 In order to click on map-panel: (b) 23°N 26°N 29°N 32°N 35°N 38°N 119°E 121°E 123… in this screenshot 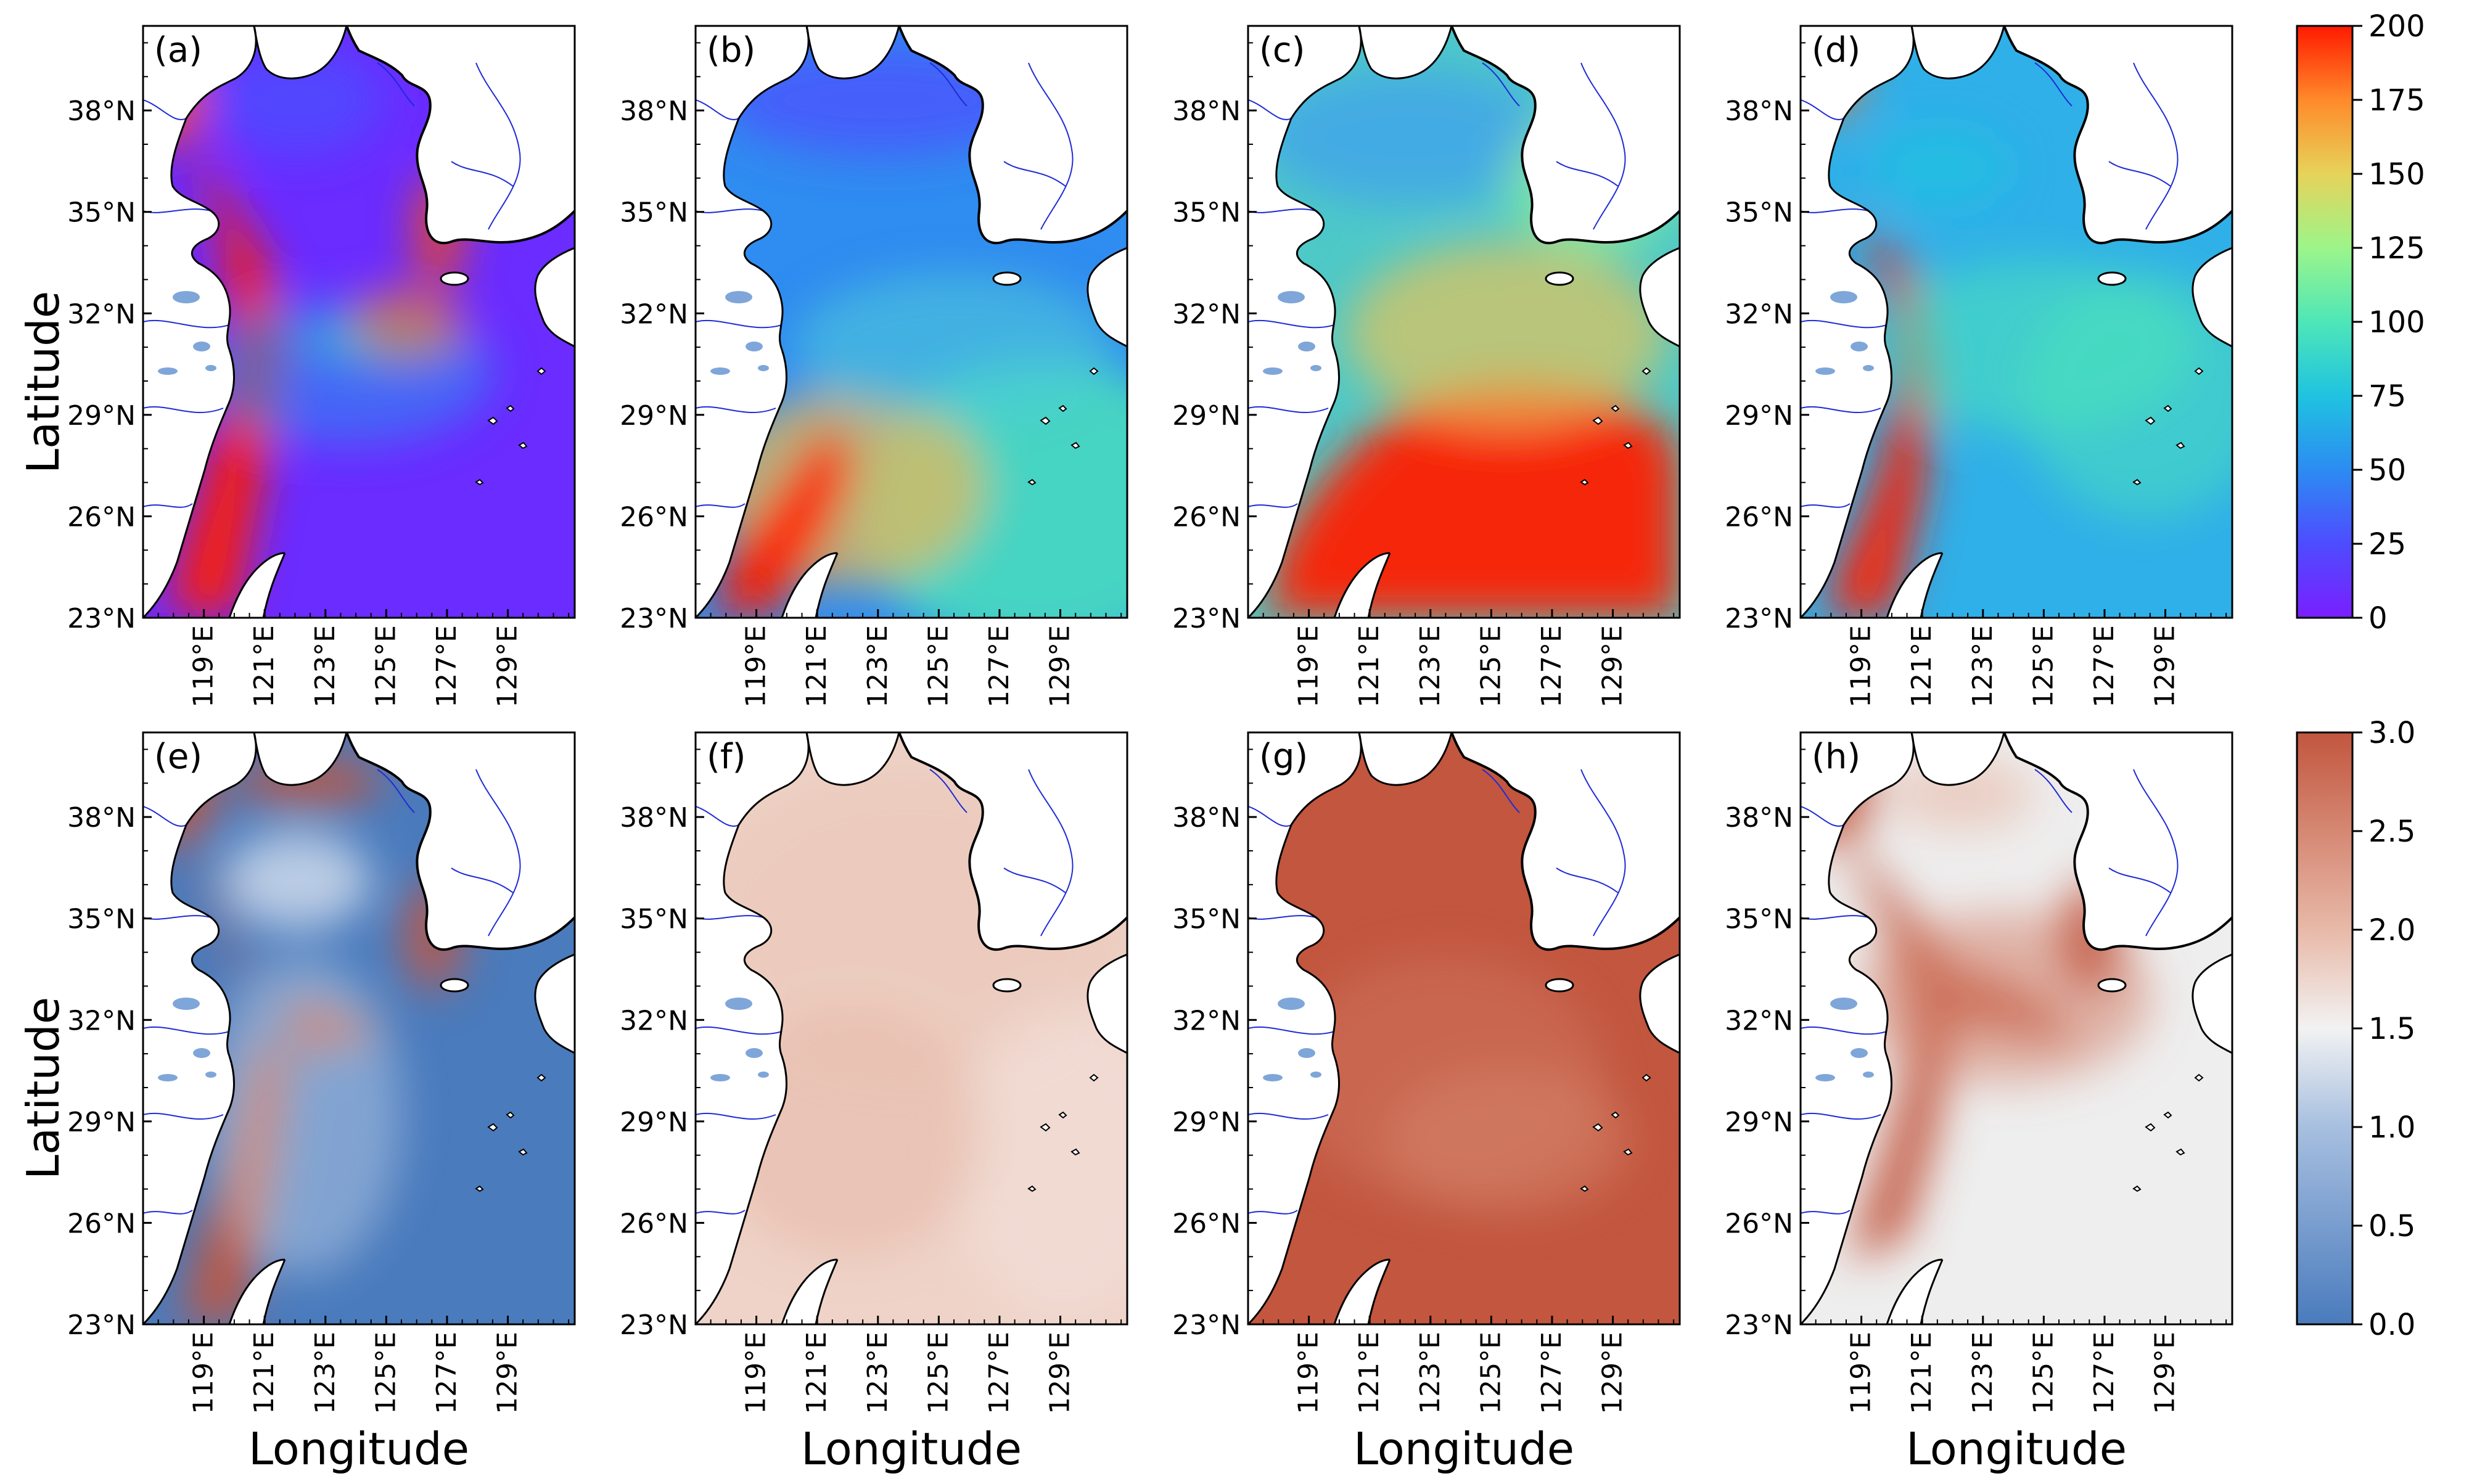, I will do `click(874, 366)`.